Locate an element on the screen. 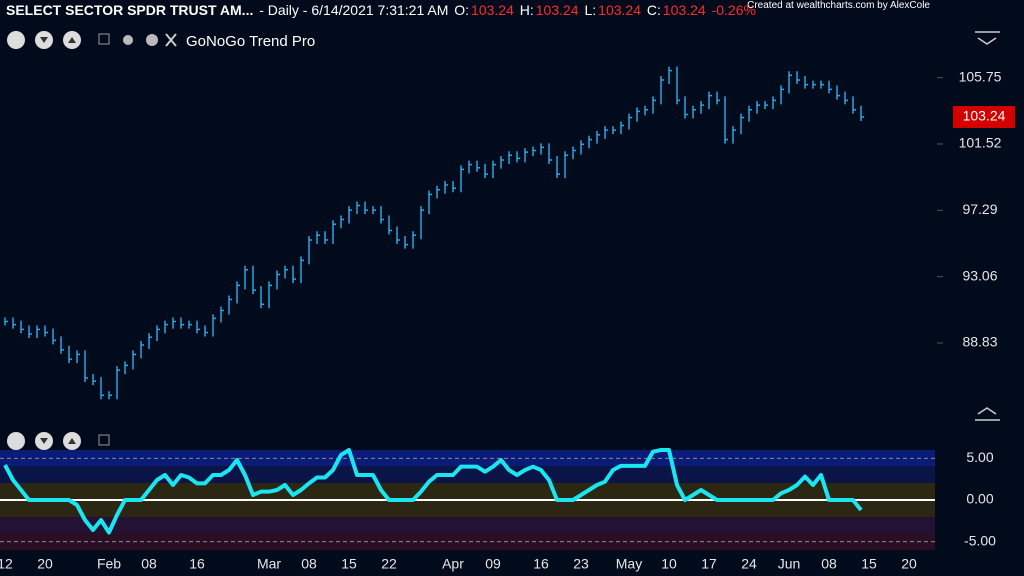 This screenshot has width=1024, height=576. last-price-box is located at coordinates (984, 116).